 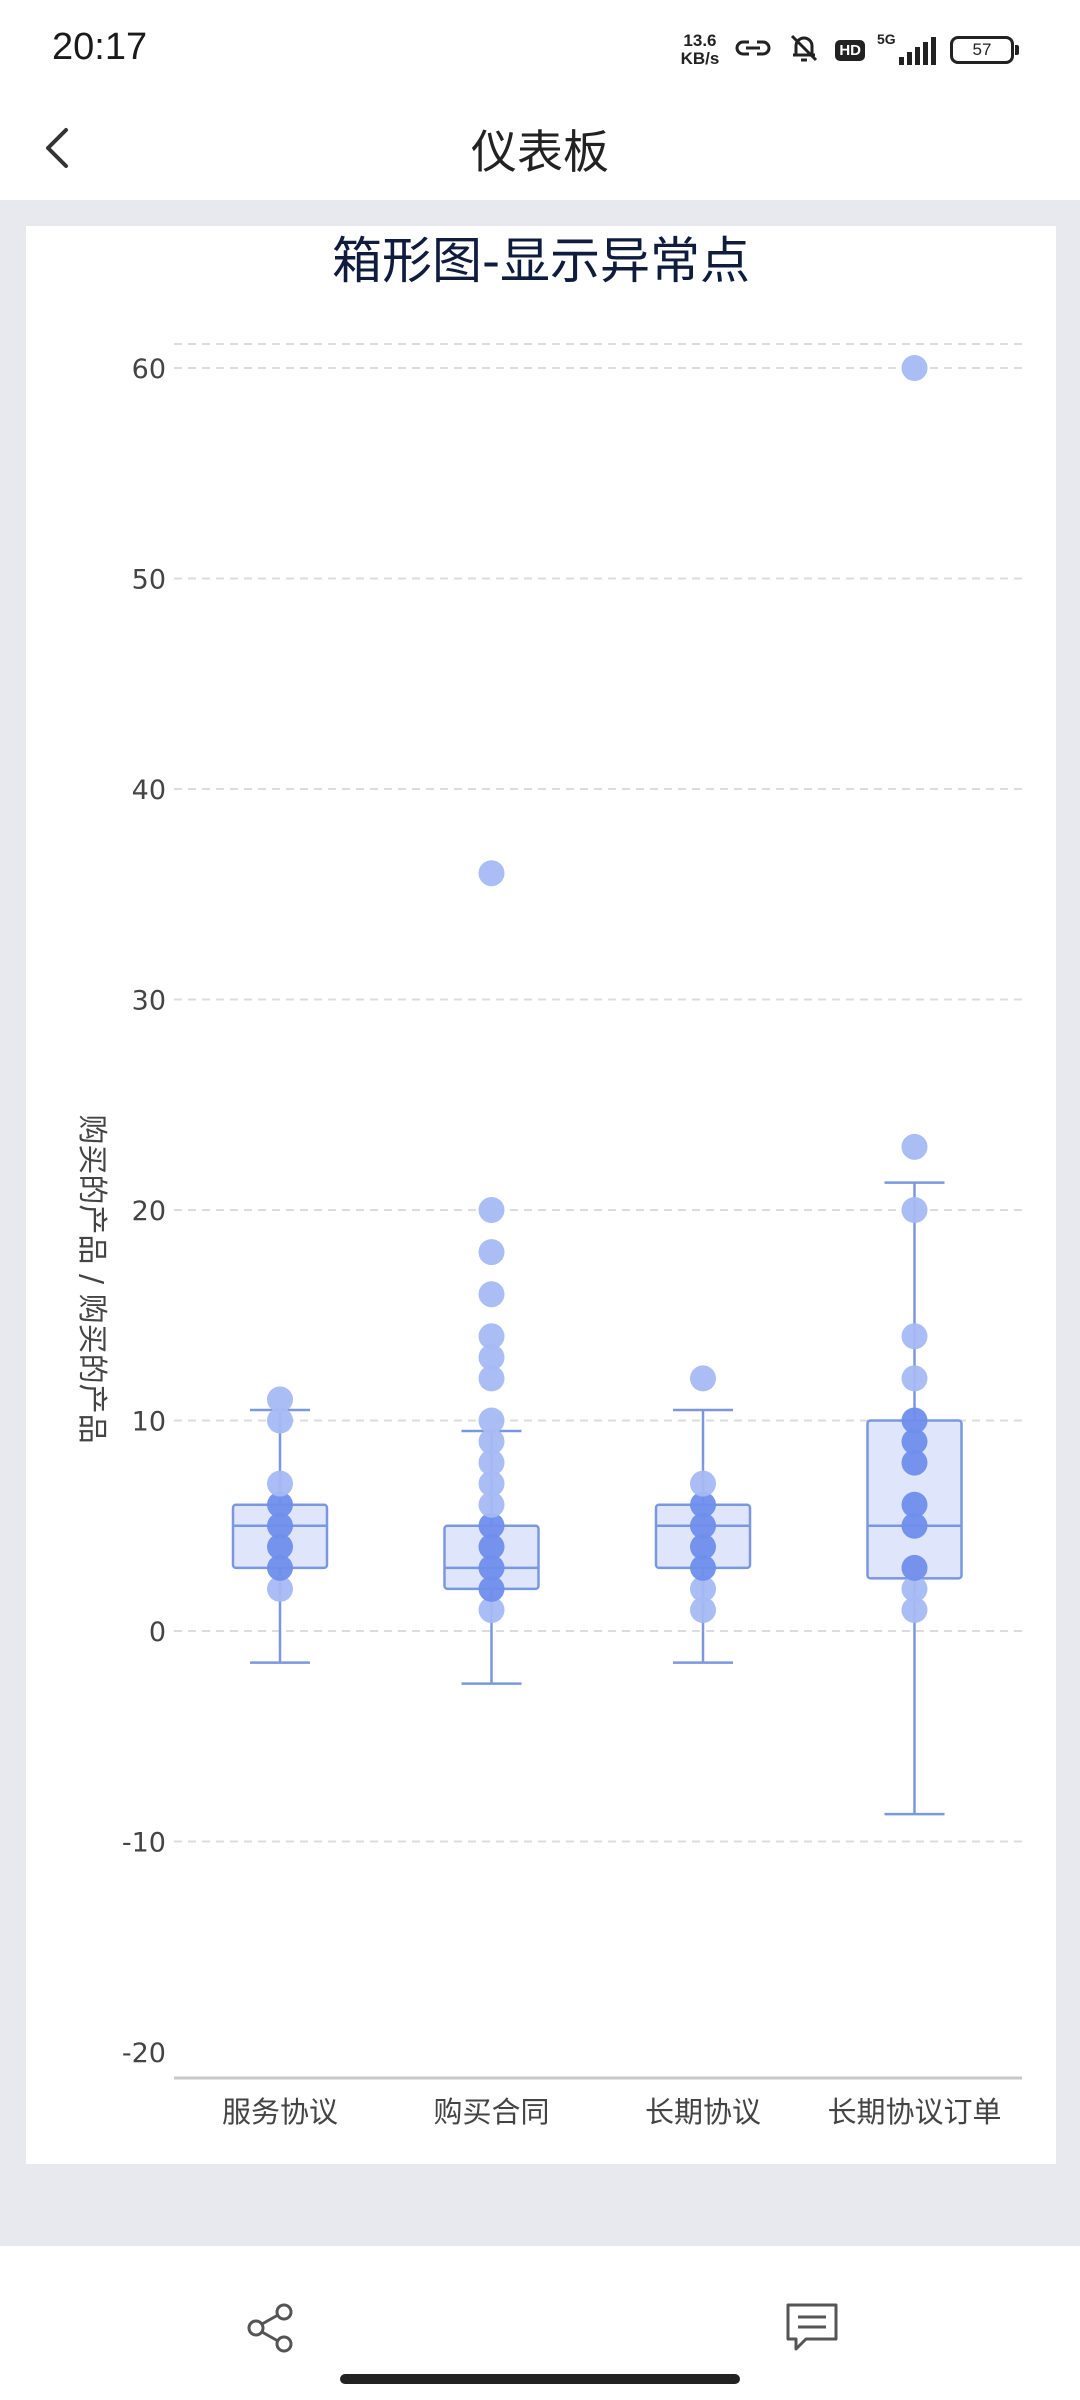 I want to click on battery-icon: 57, so click(x=984, y=50).